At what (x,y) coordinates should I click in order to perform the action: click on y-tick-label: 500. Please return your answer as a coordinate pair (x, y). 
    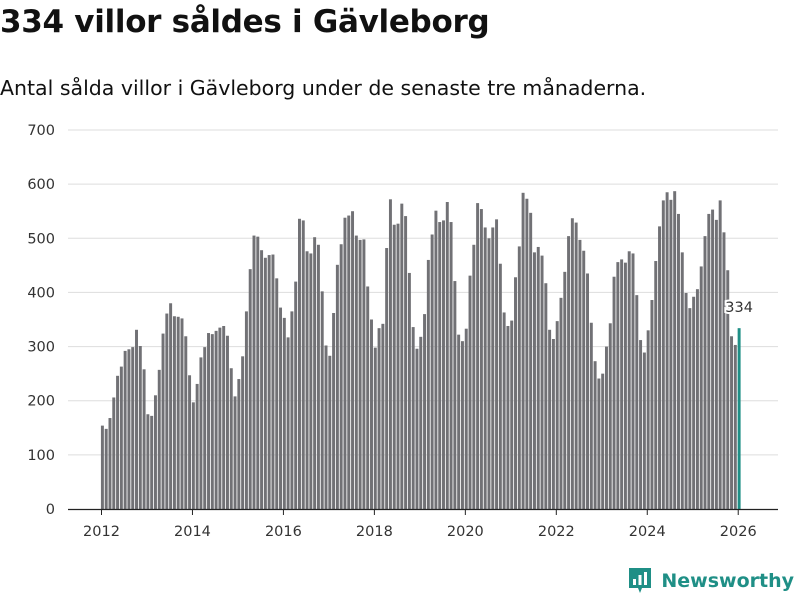
    Looking at the image, I should click on (41, 239).